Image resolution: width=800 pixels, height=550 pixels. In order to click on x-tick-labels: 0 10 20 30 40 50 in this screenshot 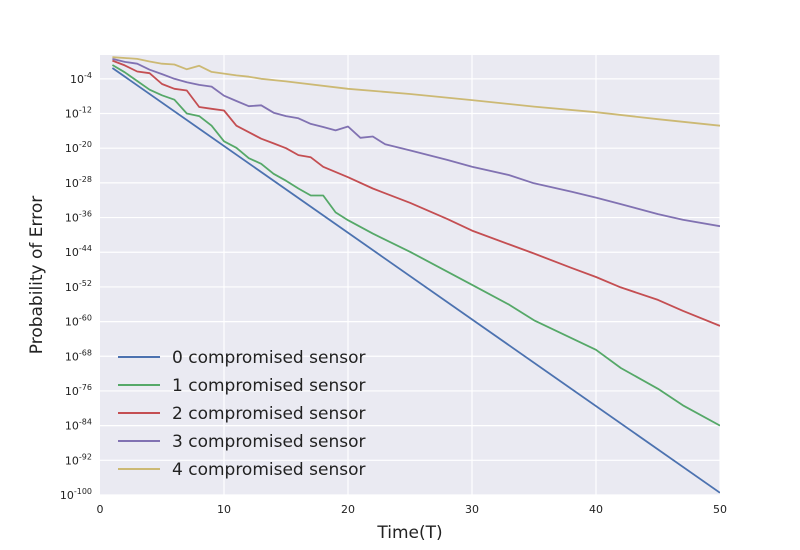, I will do `click(412, 509)`.